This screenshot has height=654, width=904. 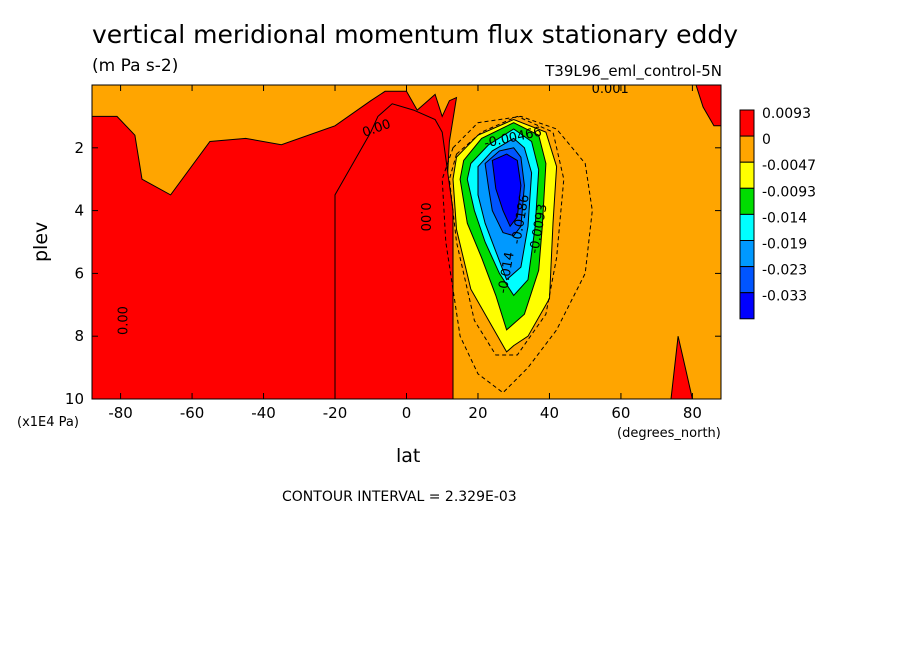 What do you see at coordinates (789, 192) in the screenshot?
I see `legend-label: -0.0093` at bounding box center [789, 192].